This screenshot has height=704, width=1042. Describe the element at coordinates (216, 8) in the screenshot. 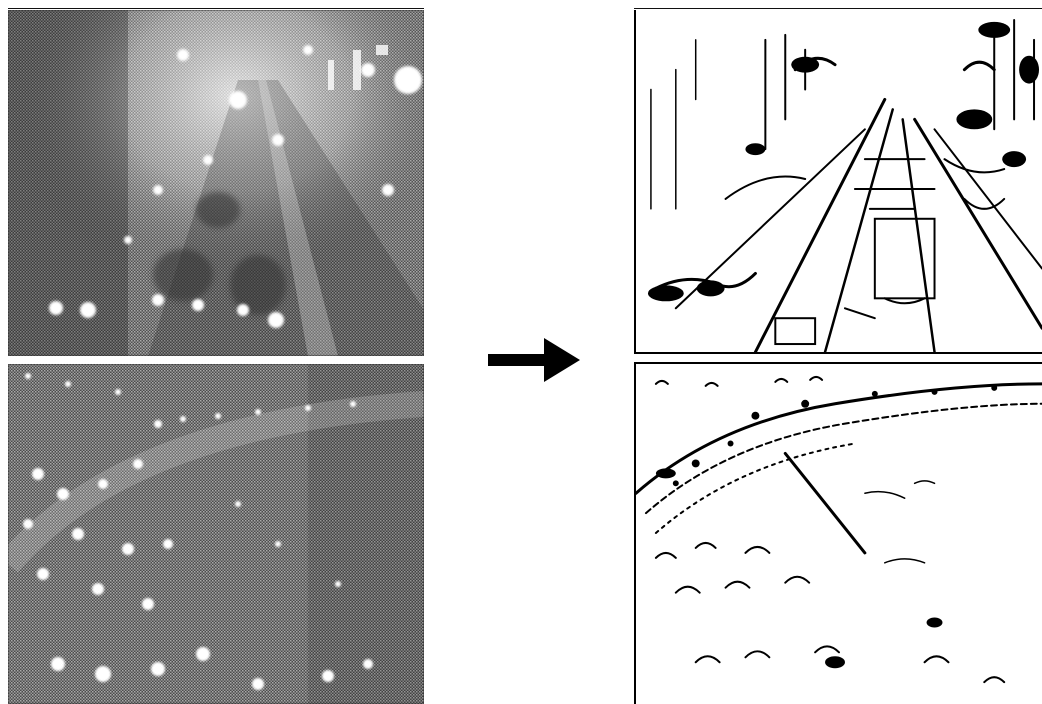

I see `left-column-top-rule` at that location.